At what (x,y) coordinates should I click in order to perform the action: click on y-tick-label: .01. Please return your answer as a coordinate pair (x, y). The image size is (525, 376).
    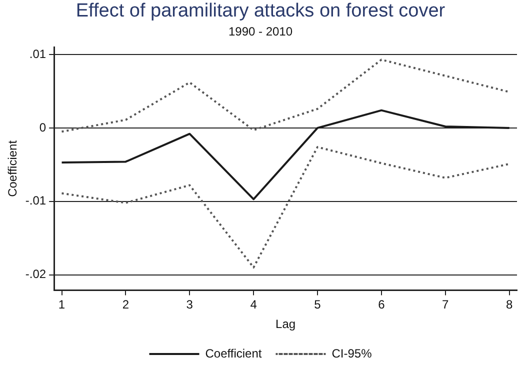
    Looking at the image, I should click on (37, 53).